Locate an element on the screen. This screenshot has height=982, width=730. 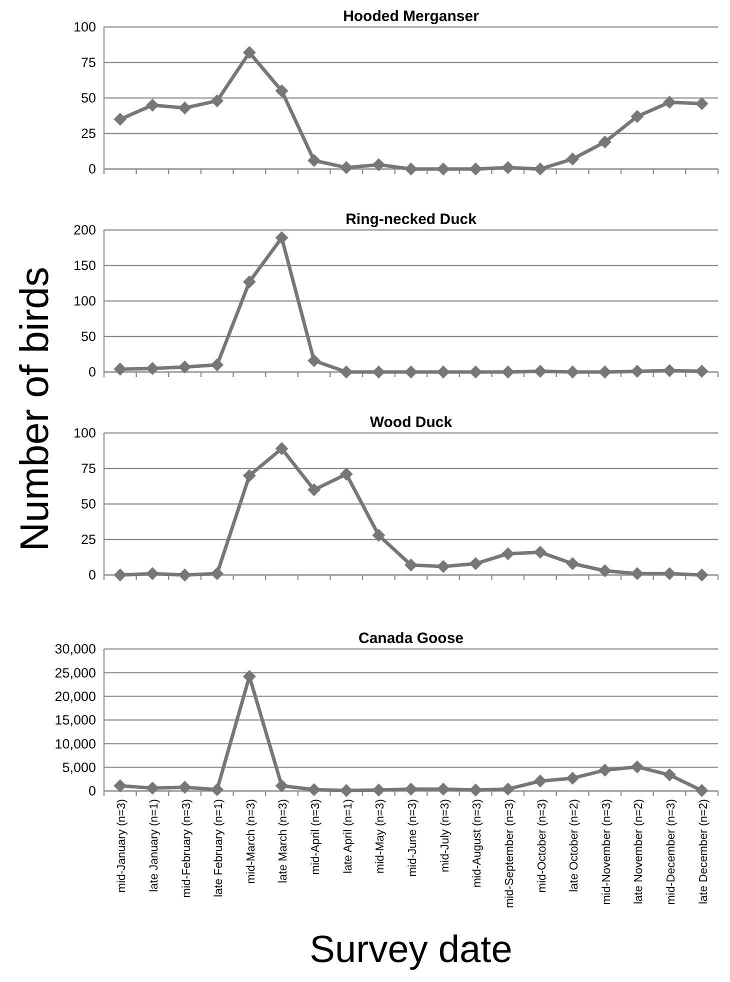
y-tick-label: 200 is located at coordinates (84, 230).